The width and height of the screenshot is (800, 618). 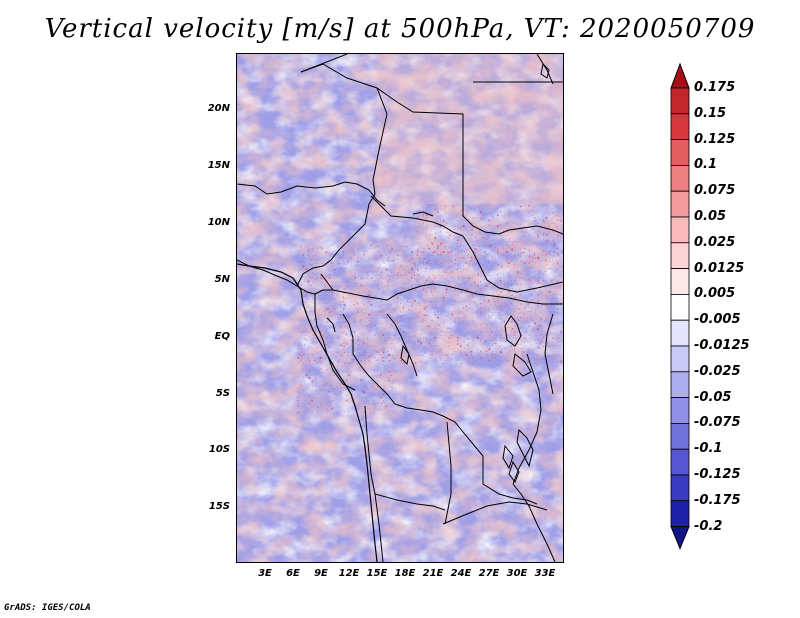 What do you see at coordinates (293, 573) in the screenshot?
I see `lon-tick-6e: 6E` at bounding box center [293, 573].